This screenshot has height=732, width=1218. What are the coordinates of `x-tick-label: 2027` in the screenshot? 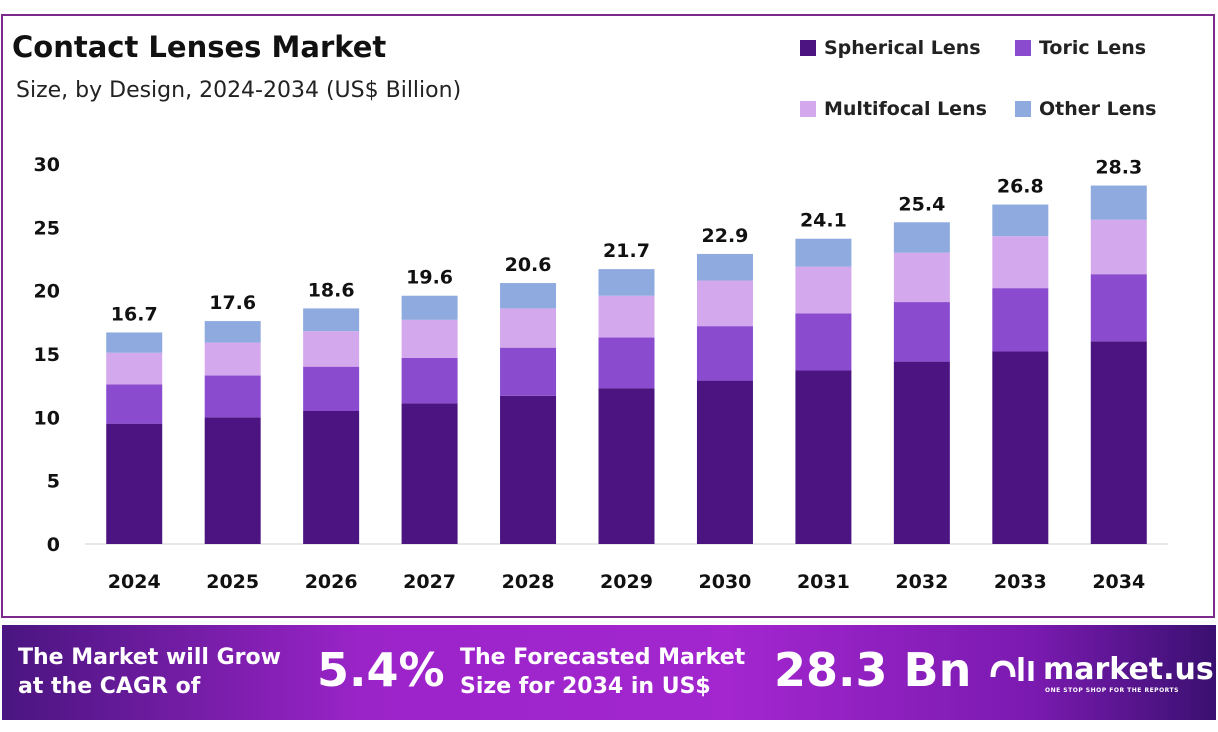 It's located at (429, 582).